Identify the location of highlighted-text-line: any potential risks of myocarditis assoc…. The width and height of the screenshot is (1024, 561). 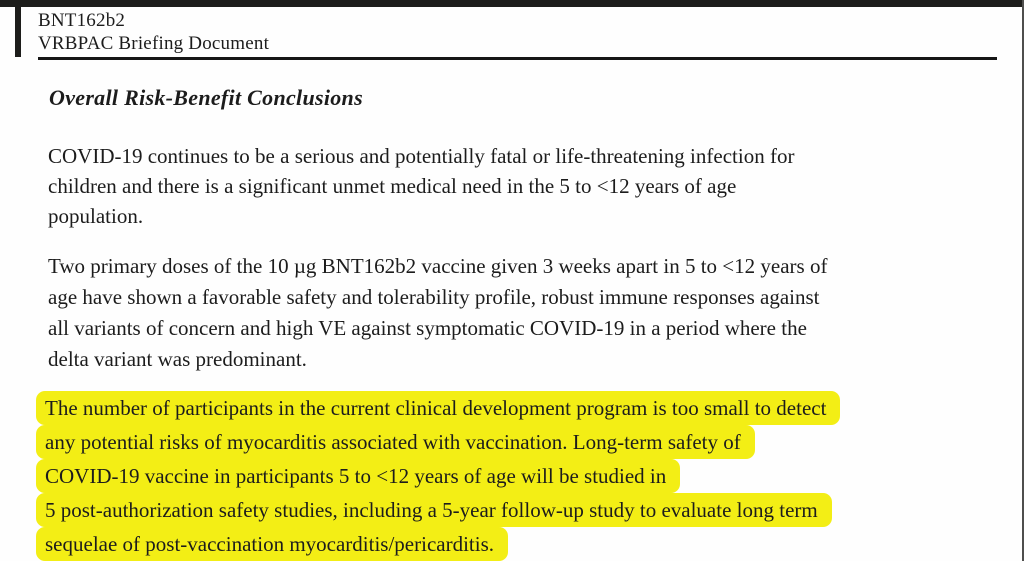
(395, 442).